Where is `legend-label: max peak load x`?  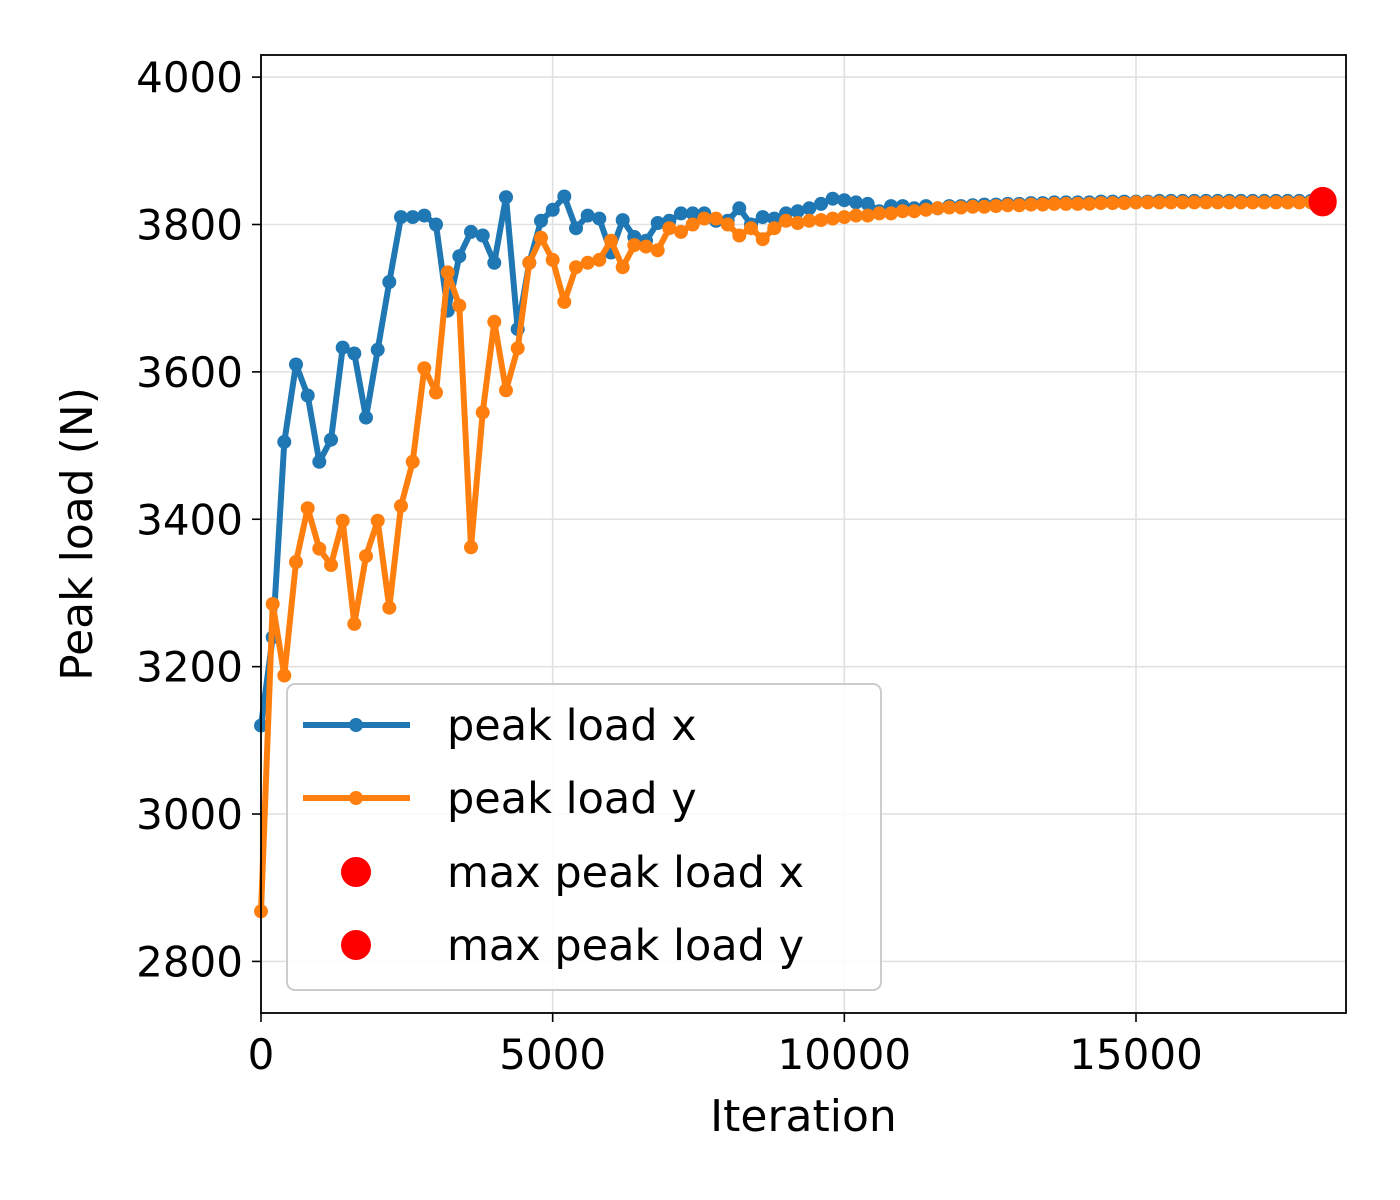
legend-label: max peak load x is located at coordinates (625, 873).